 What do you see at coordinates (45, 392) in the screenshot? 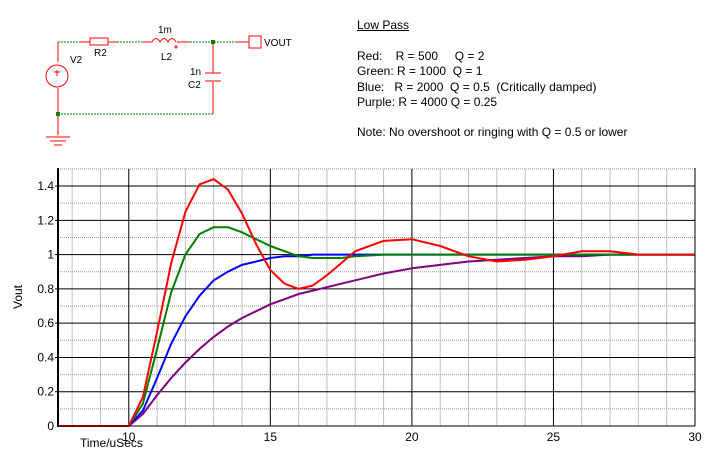
I see `svg-text: 0.2` at bounding box center [45, 392].